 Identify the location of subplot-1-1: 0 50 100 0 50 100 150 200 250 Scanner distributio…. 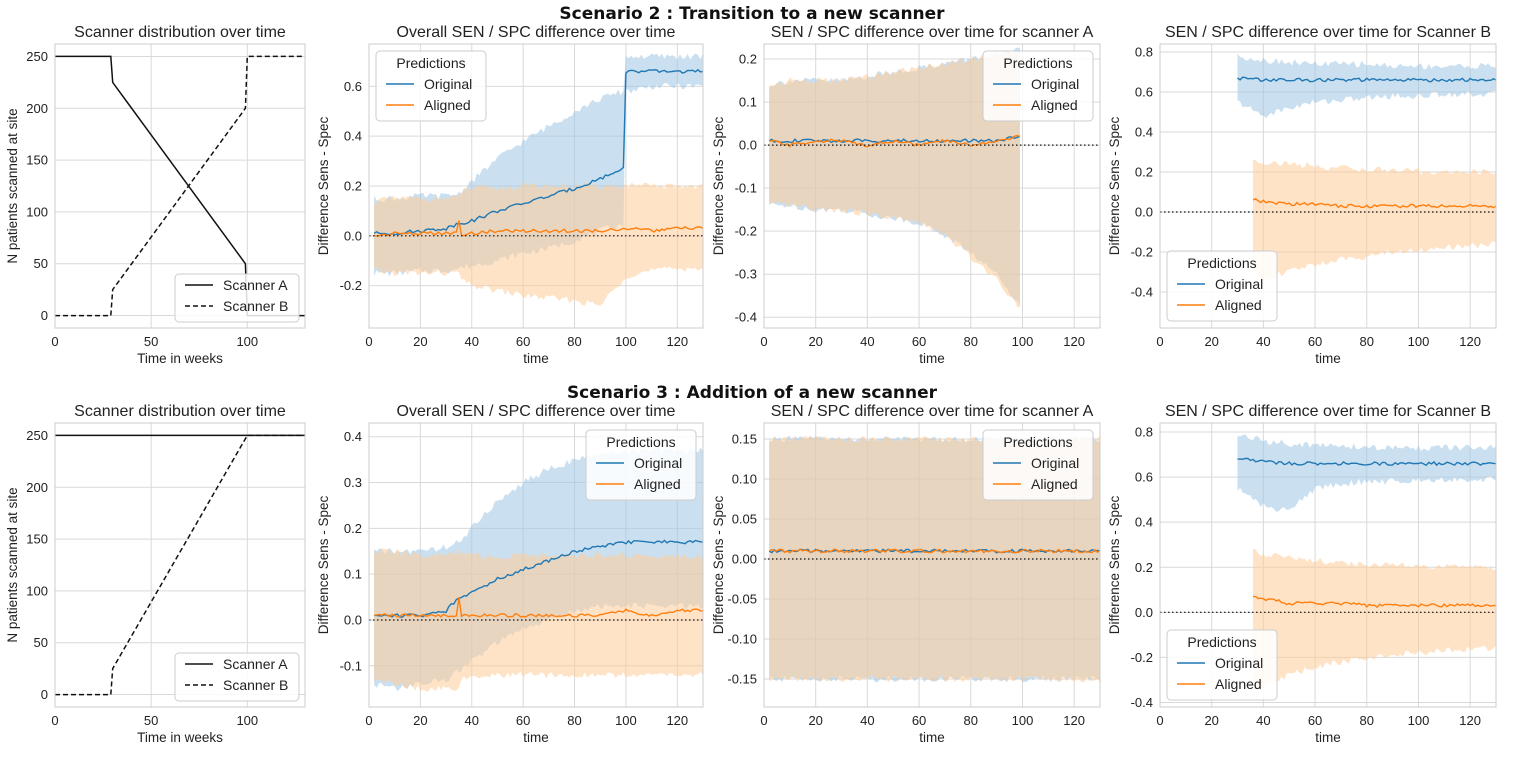
(155, 195).